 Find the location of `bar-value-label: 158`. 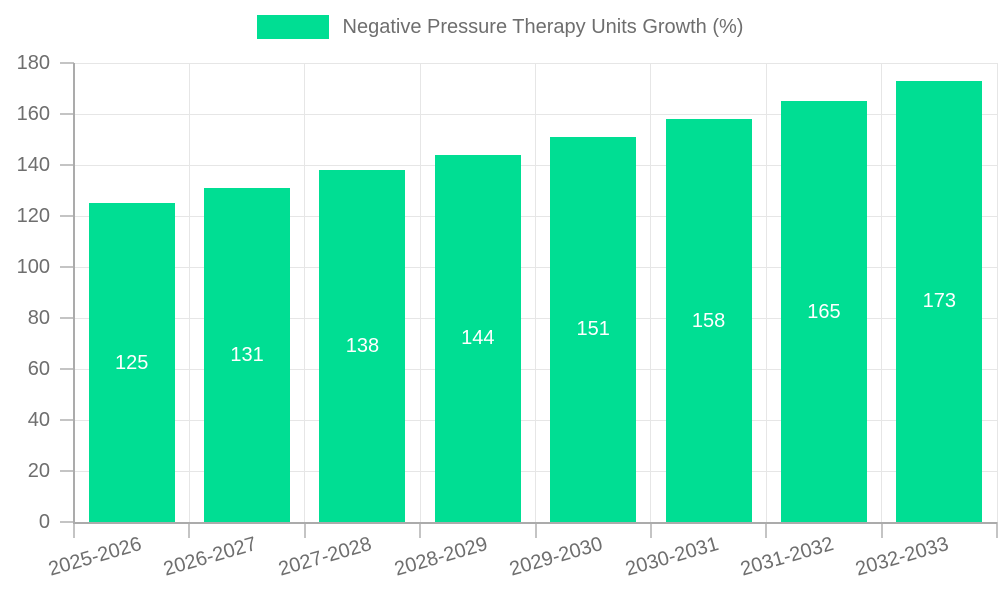

bar-value-label: 158 is located at coordinates (708, 320).